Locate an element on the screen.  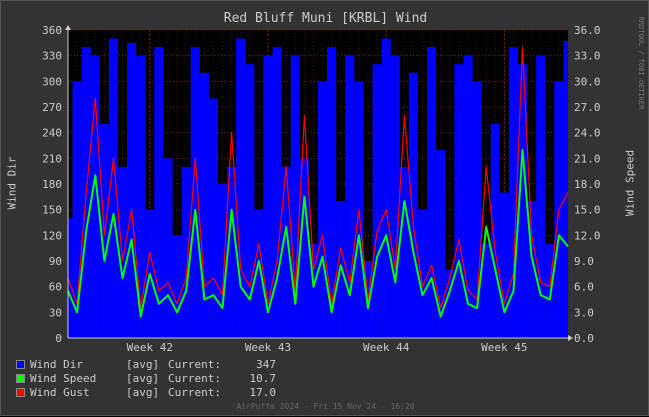
legend-label: Wind Gust is located at coordinates (60, 392).